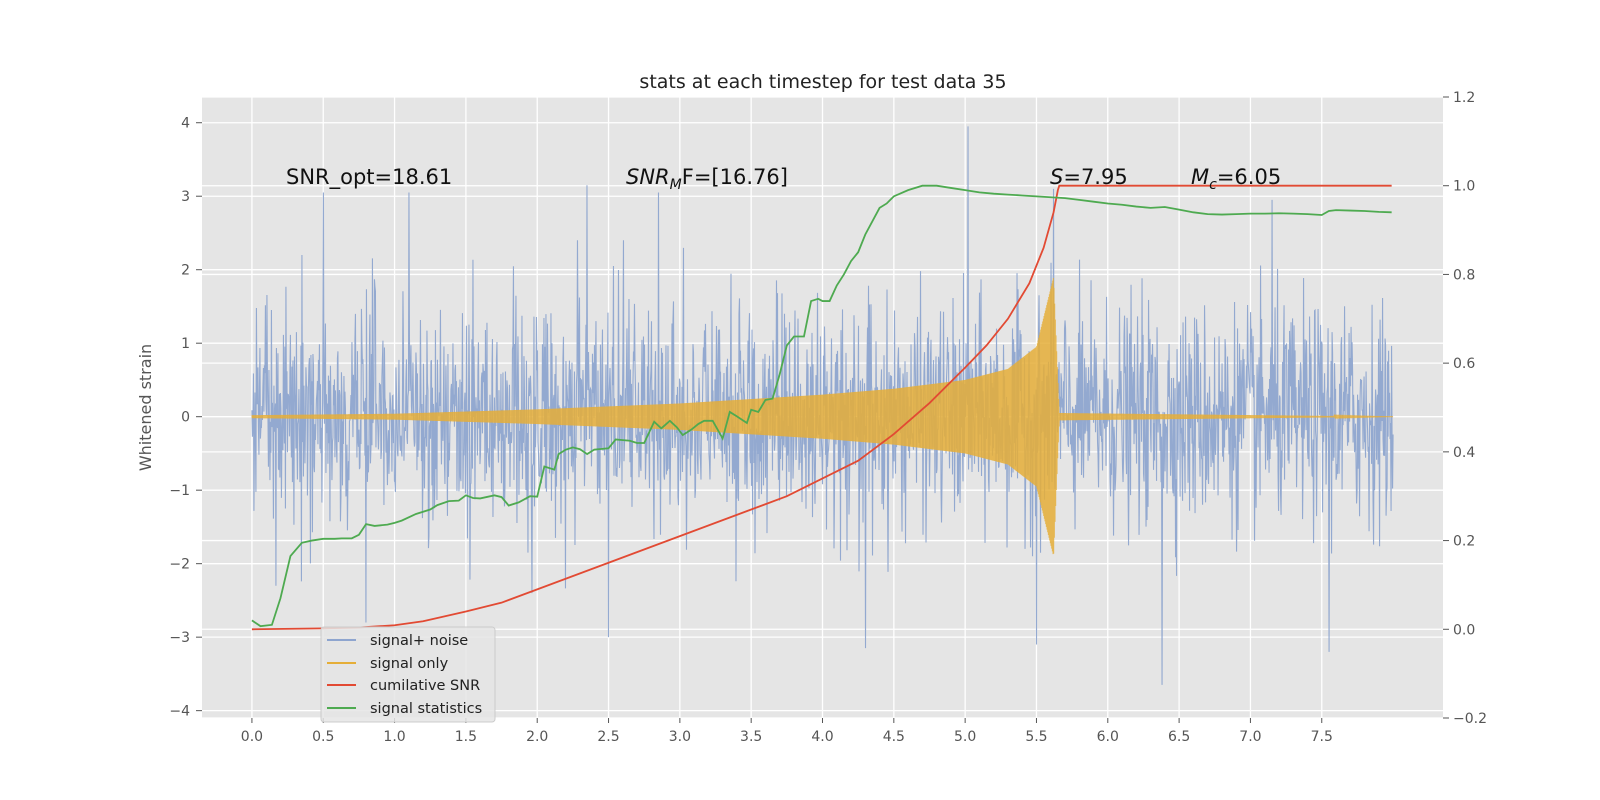 Image resolution: width=1600 pixels, height=800 pixels. Describe the element at coordinates (648, 177) in the screenshot. I see `annotation-snr-mf-main: SNR` at that location.